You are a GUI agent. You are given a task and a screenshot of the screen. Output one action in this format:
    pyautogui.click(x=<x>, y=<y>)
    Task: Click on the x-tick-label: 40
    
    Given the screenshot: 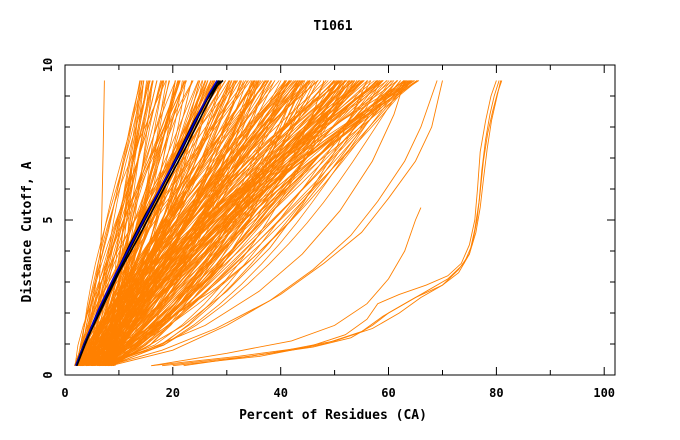 What is the action you would take?
    pyautogui.click(x=280, y=393)
    